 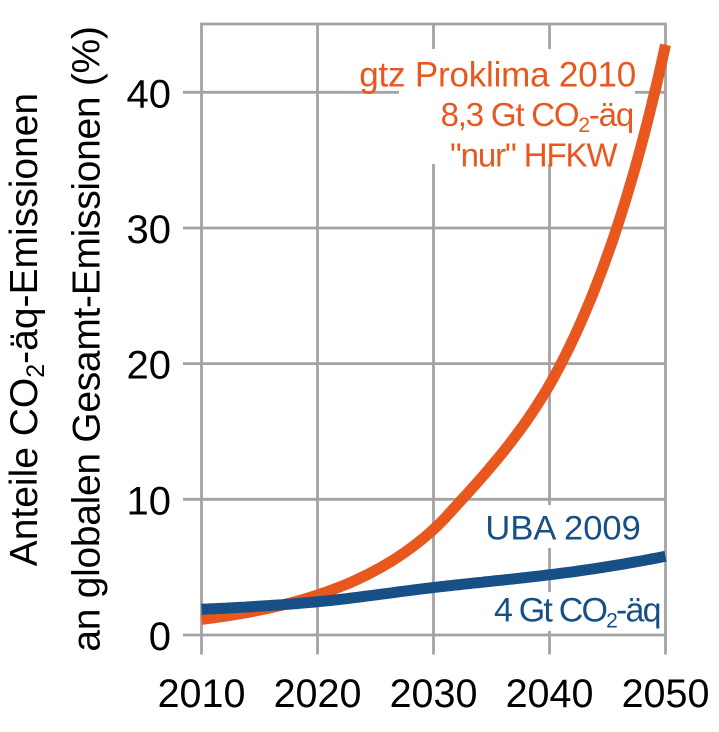 I want to click on svg-text: 4 Gt CO2-äq, so click(x=577, y=612).